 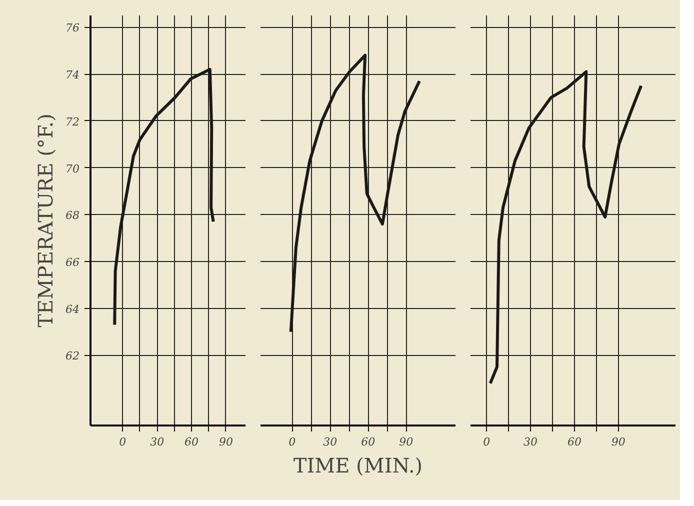 I want to click on x-axis-title: TIME (MIN.), so click(x=358, y=466).